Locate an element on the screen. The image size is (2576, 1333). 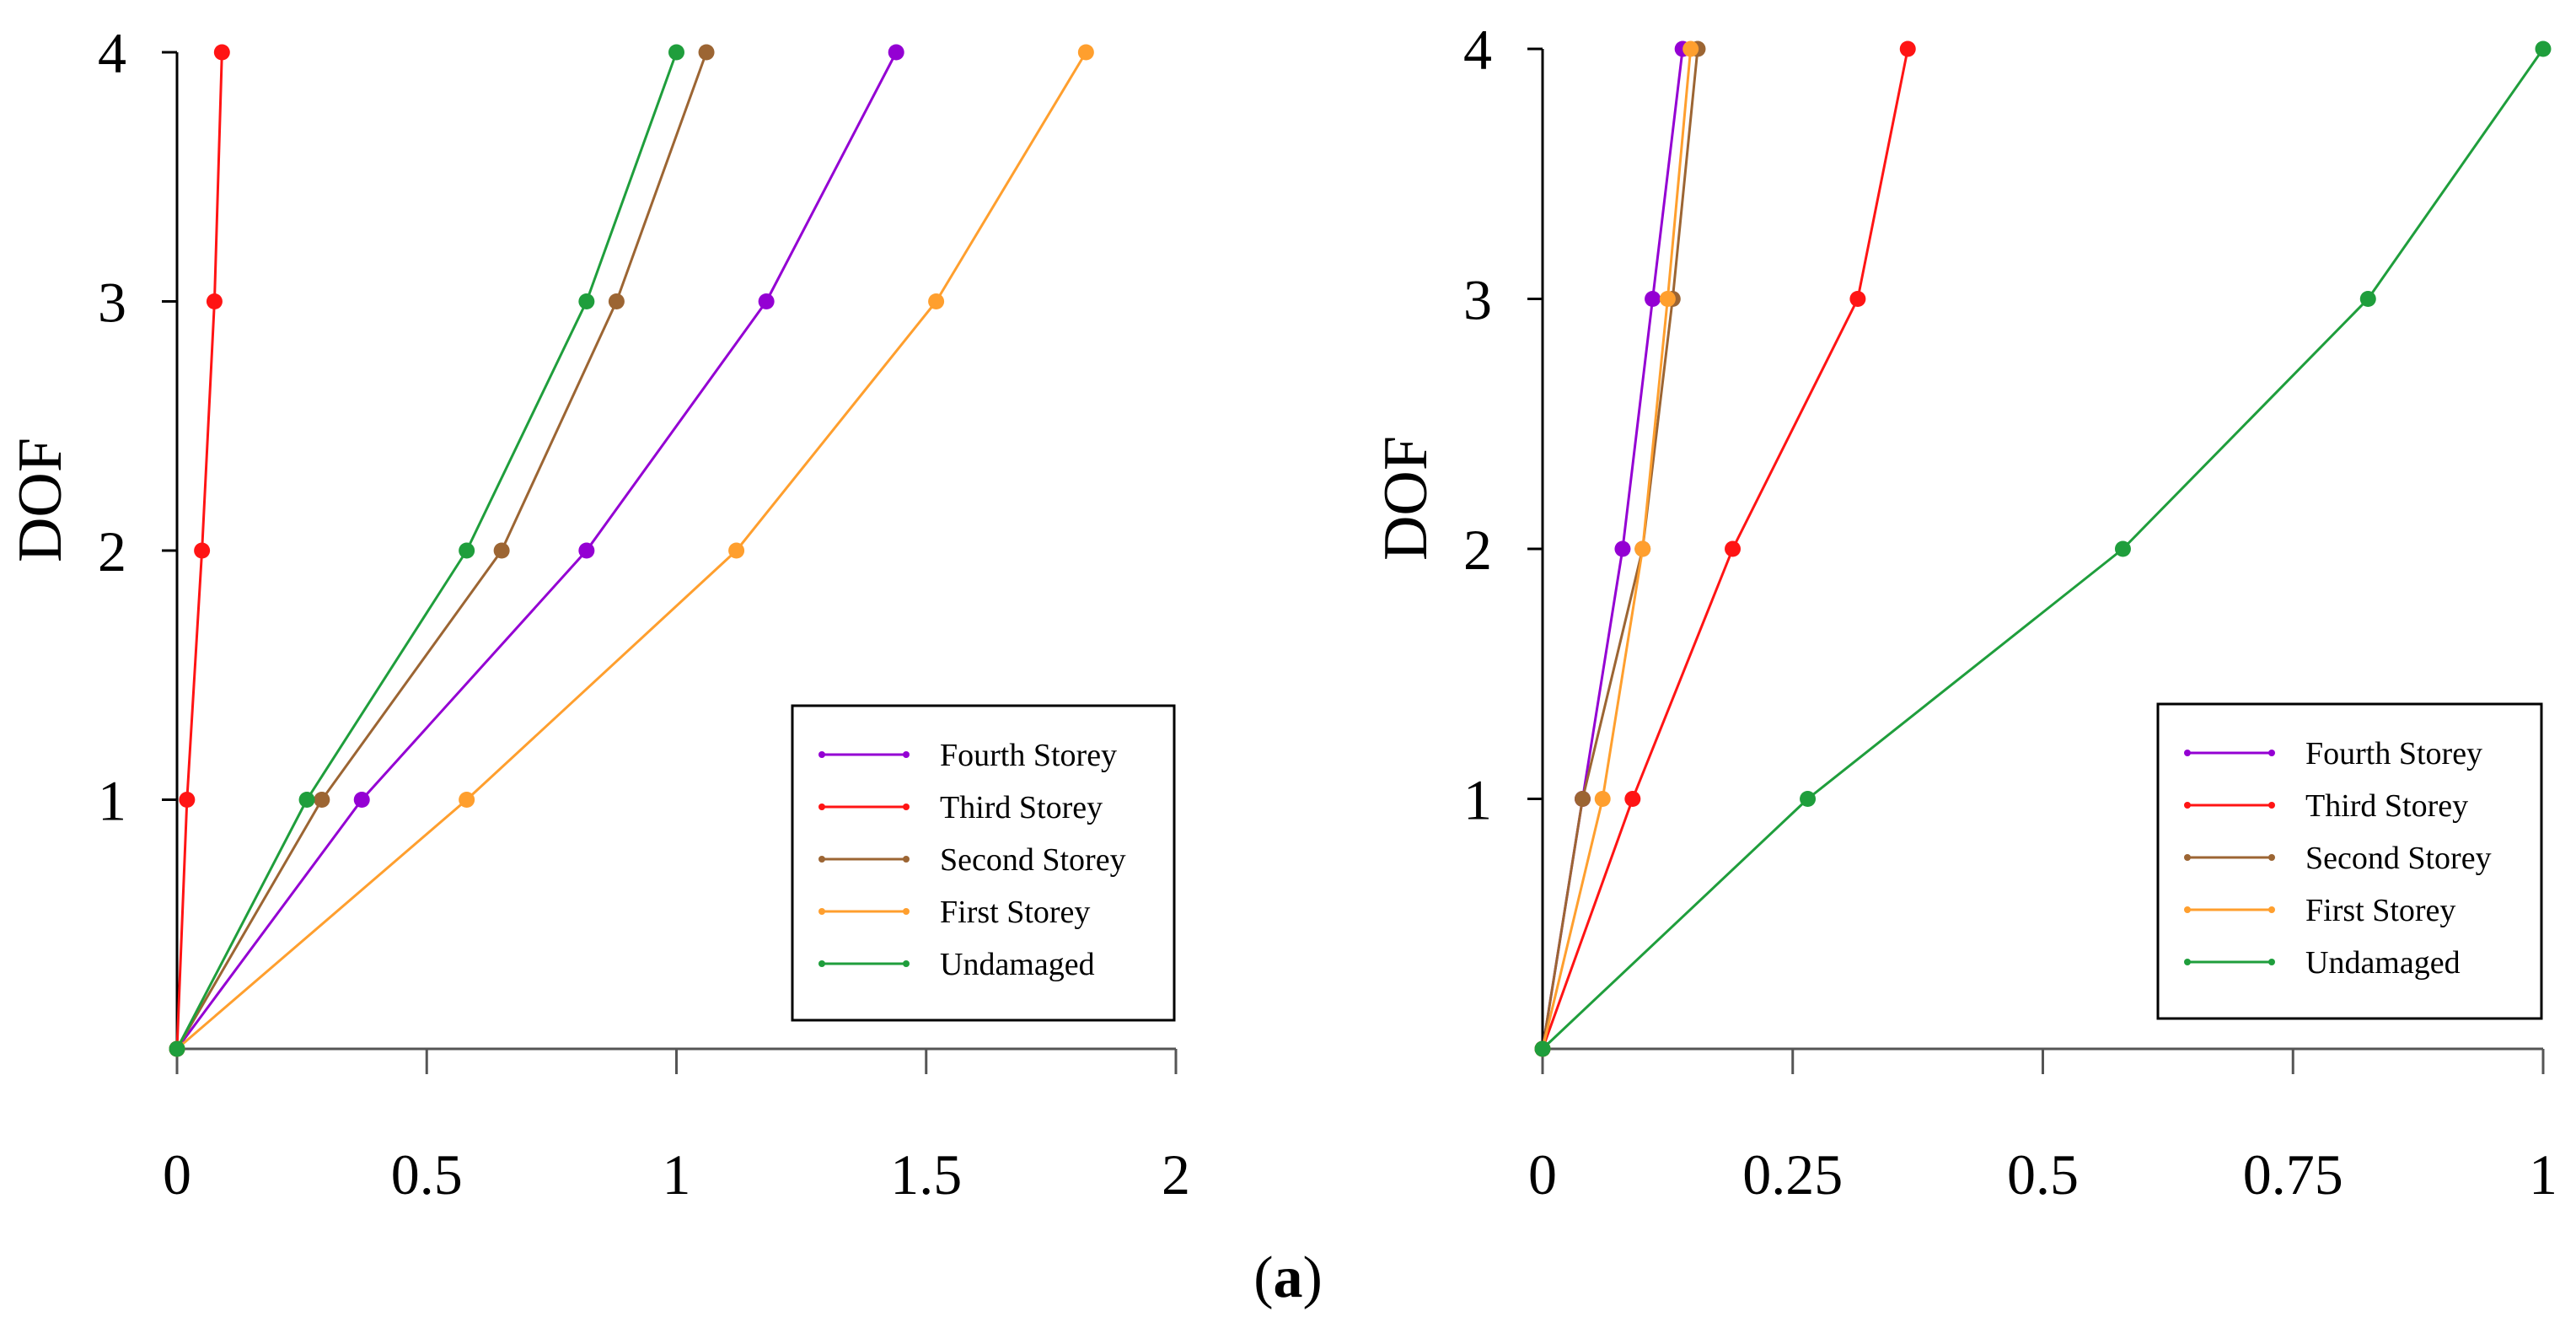
figure-caption: (a) is located at coordinates (1288, 1277).